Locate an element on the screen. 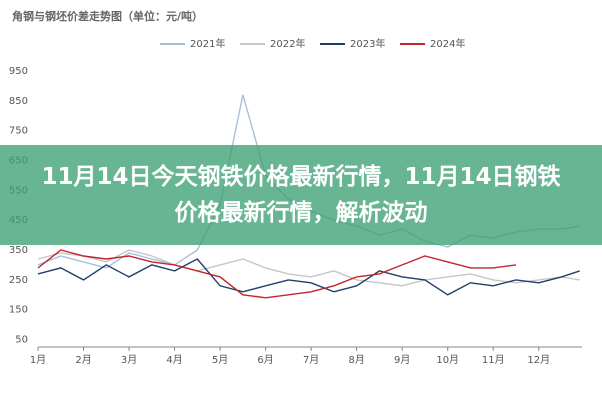 This screenshot has width=602, height=400. y-tick-label: 850 is located at coordinates (18, 101).